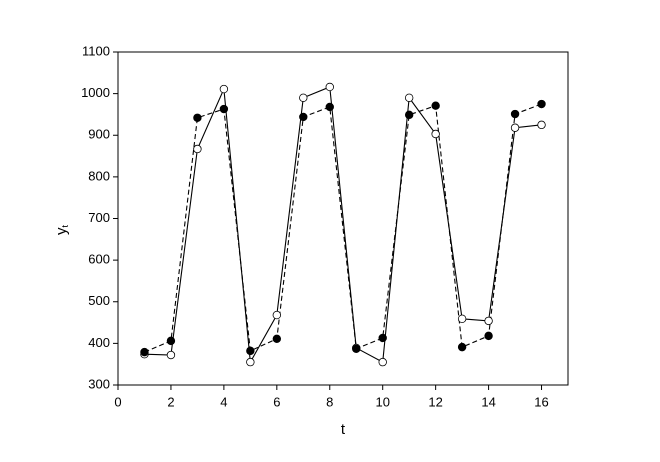  What do you see at coordinates (99, 217) in the screenshot?
I see `y-tick-label: 700` at bounding box center [99, 217].